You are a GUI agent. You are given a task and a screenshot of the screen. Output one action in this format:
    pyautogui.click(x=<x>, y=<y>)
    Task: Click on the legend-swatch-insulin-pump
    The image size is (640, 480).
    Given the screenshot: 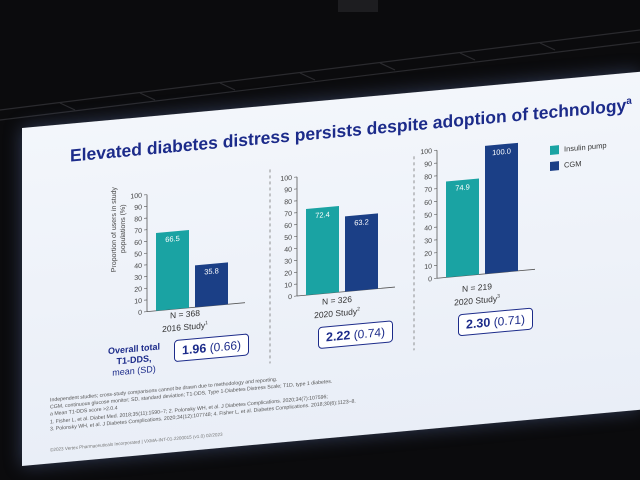 What is the action you would take?
    pyautogui.click(x=554, y=150)
    